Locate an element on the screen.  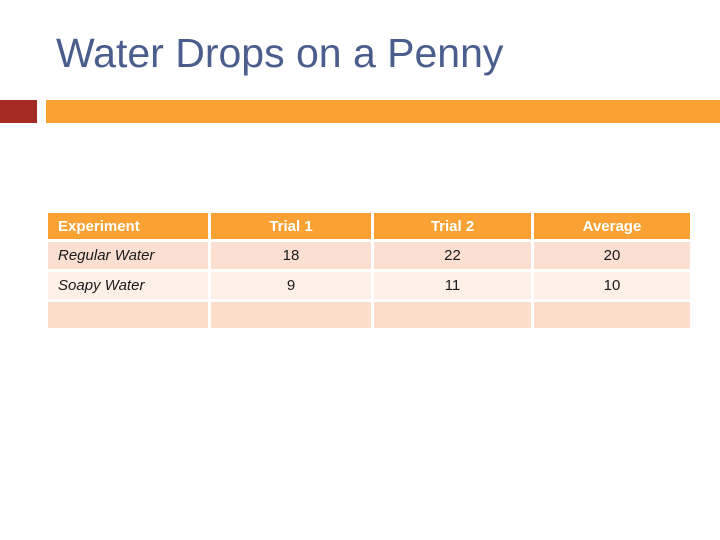
accent-bar-red is located at coordinates (18, 111).